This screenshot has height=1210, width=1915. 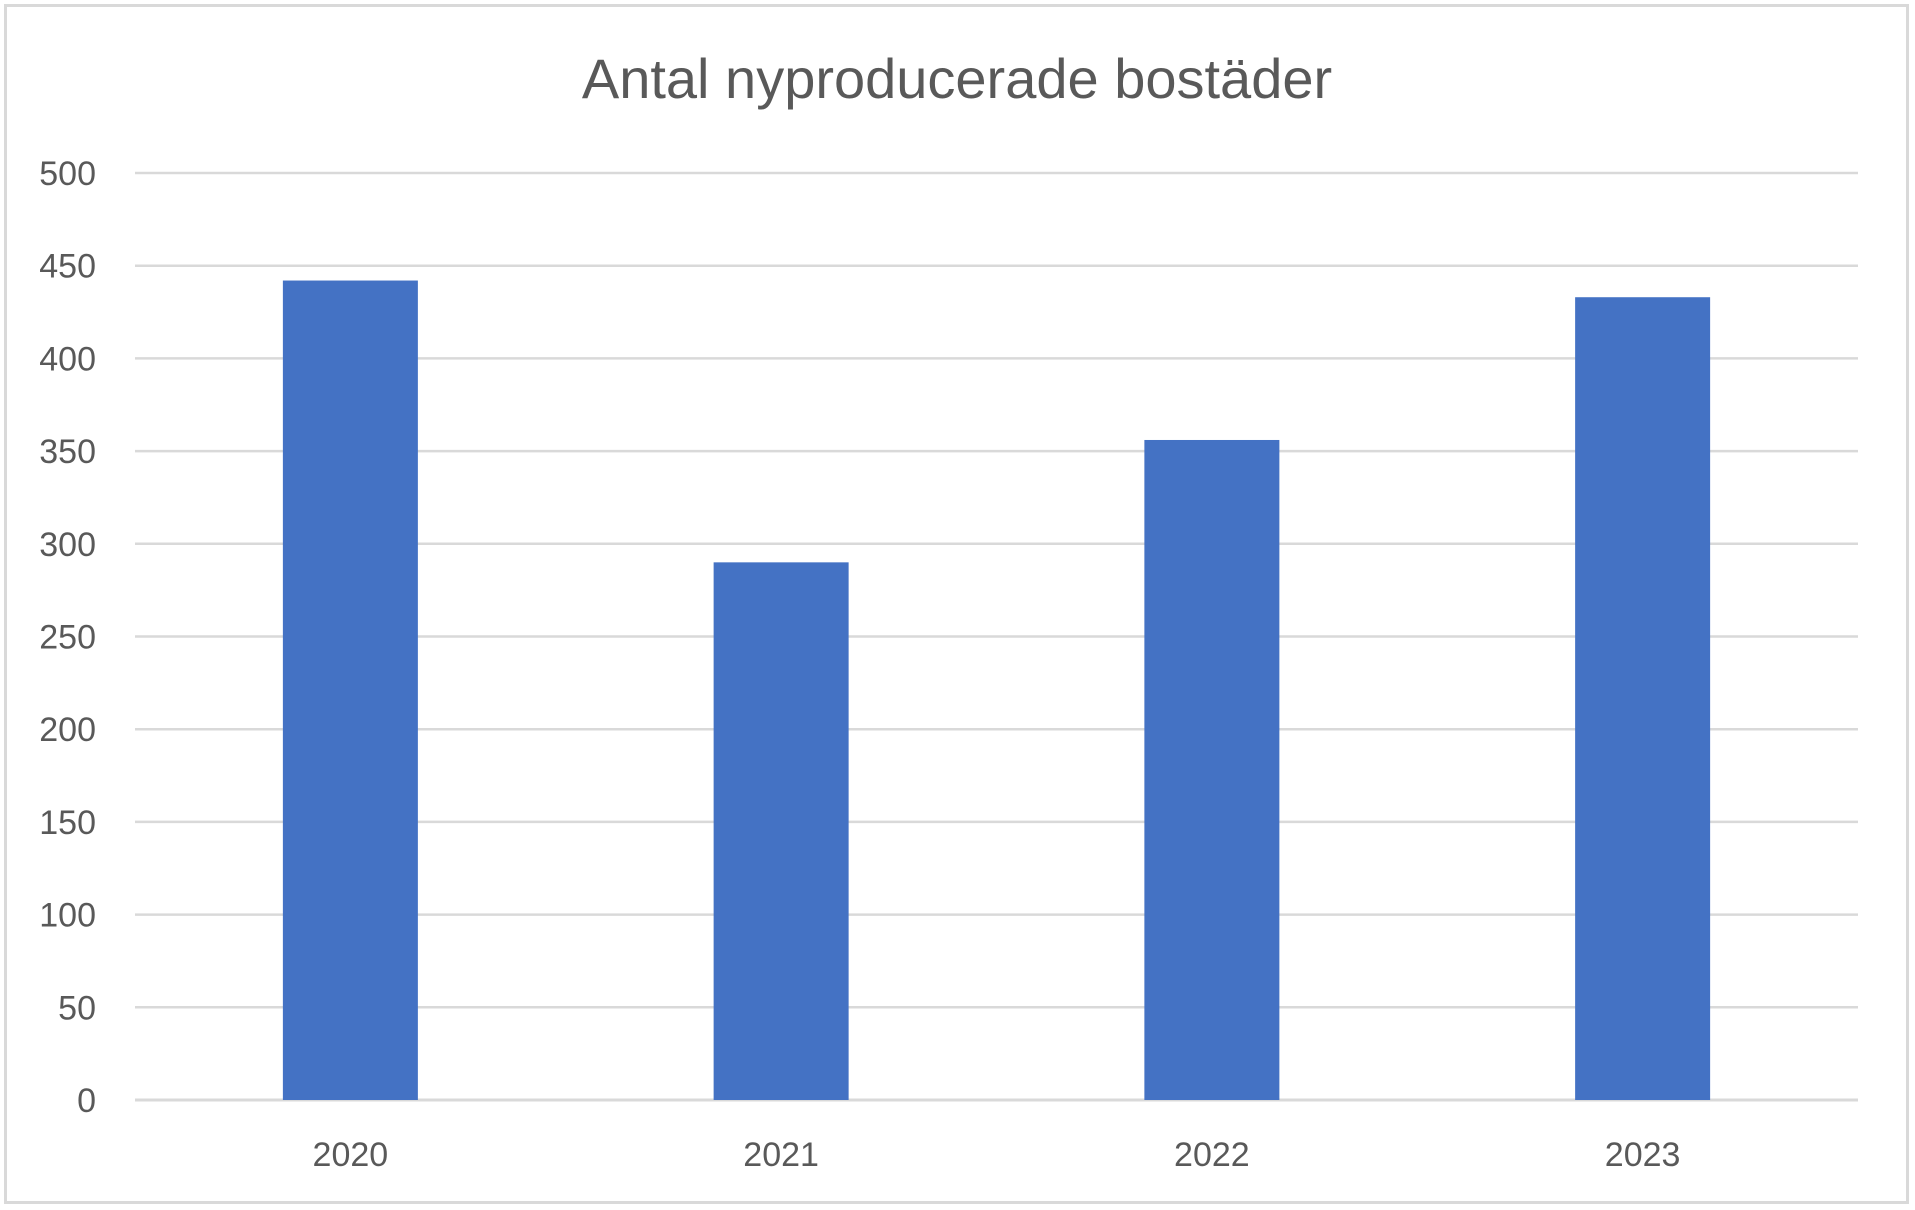 What do you see at coordinates (67, 174) in the screenshot?
I see `y-tick-label: 500` at bounding box center [67, 174].